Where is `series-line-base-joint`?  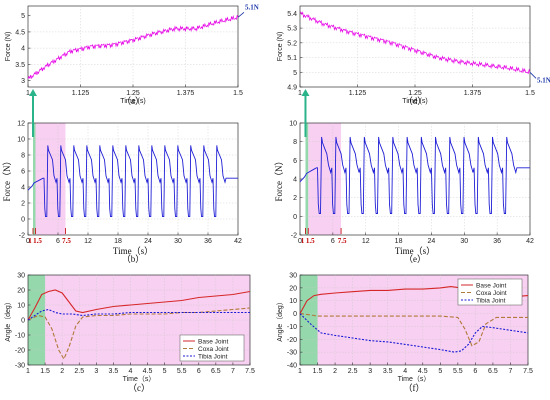
series-line-base-joint is located at coordinates (139, 305).